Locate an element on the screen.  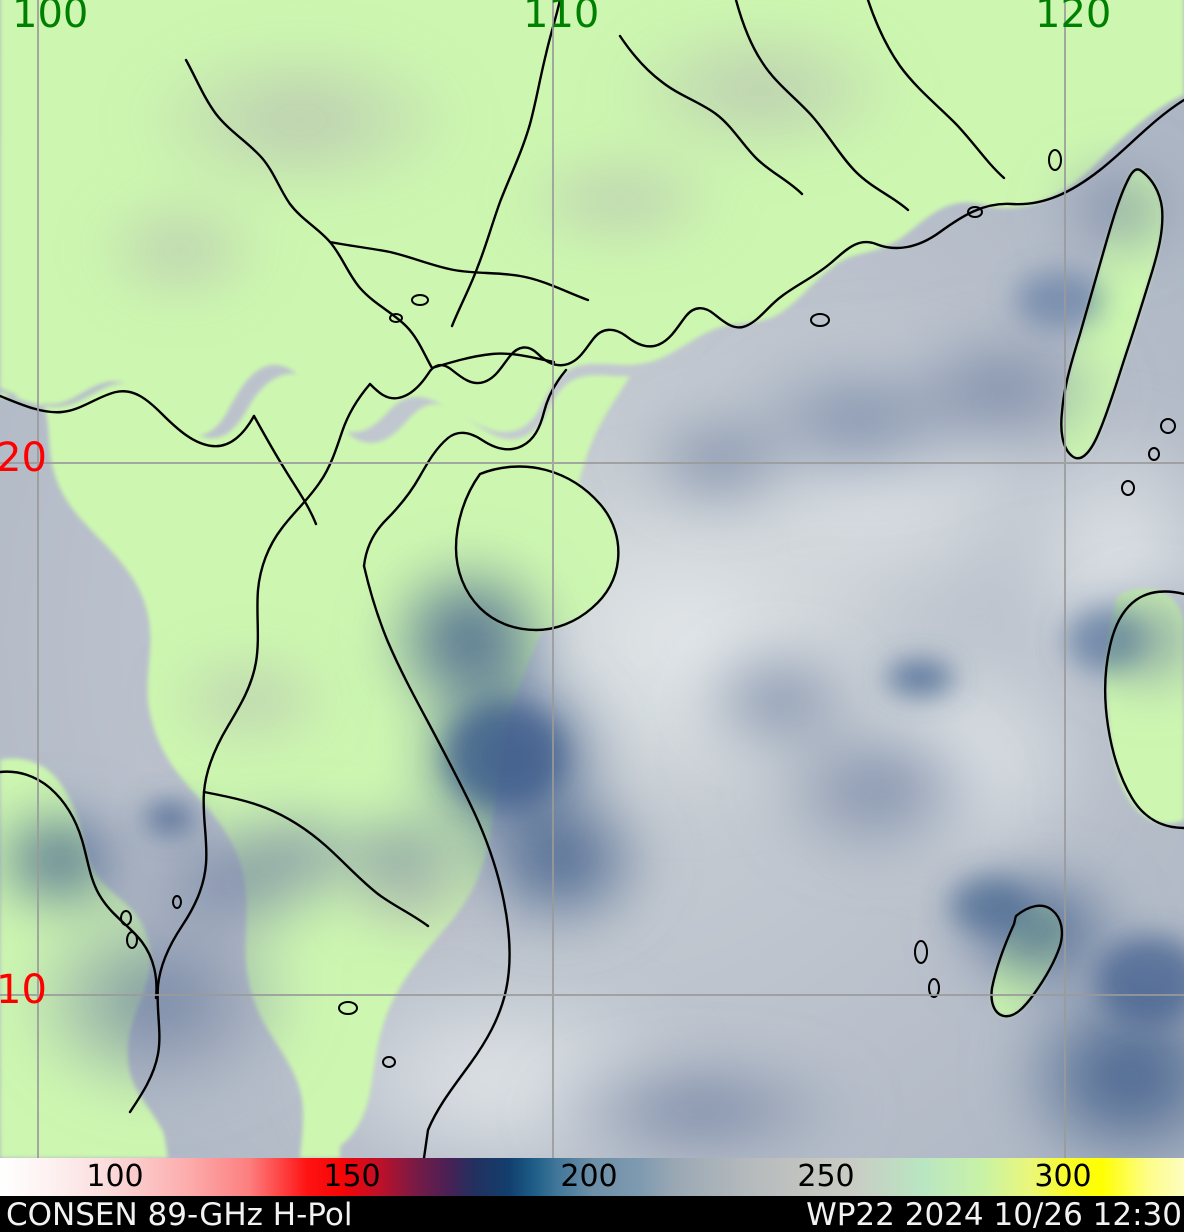
vietnam-east-coast is located at coordinates (436, 861).